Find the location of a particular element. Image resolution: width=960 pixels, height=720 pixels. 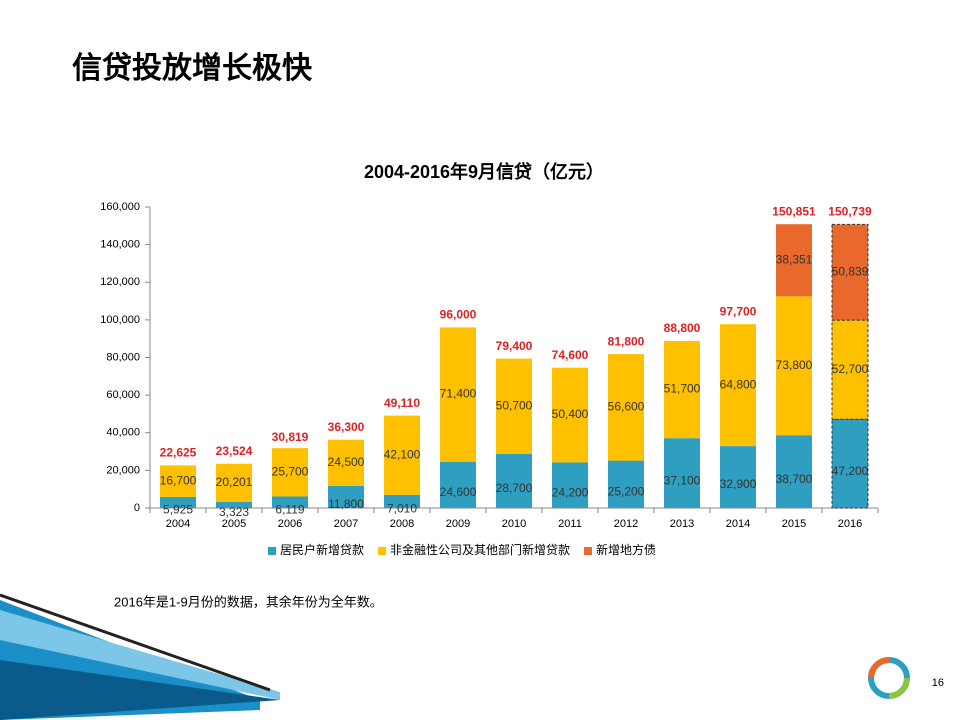

value-label: 28,700 is located at coordinates (514, 488).